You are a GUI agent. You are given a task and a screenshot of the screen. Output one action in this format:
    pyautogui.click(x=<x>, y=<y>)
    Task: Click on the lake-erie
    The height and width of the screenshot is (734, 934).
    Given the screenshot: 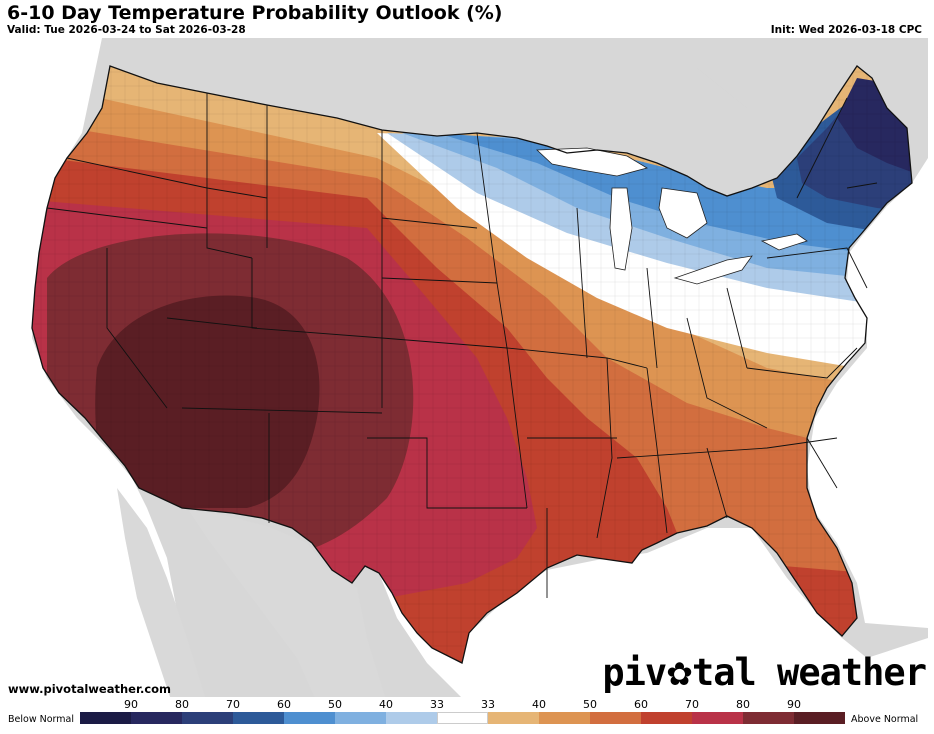 What is the action you would take?
    pyautogui.click(x=713, y=270)
    